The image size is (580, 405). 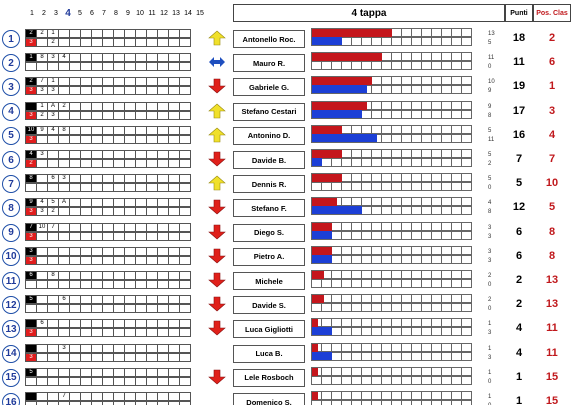 What do you see at coordinates (11, 377) in the screenshot?
I see `rank-badge: 15` at bounding box center [11, 377].